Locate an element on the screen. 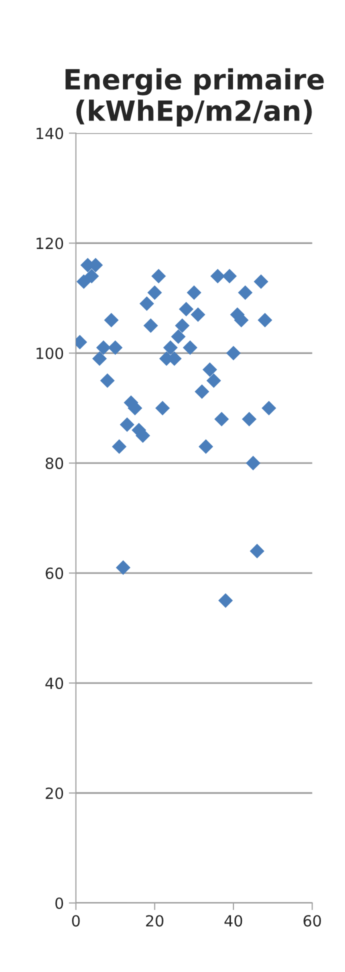 This screenshot has width=345, height=972. chart-title: Energie primaire (kWhEp/m2/an) is located at coordinates (195, 97).